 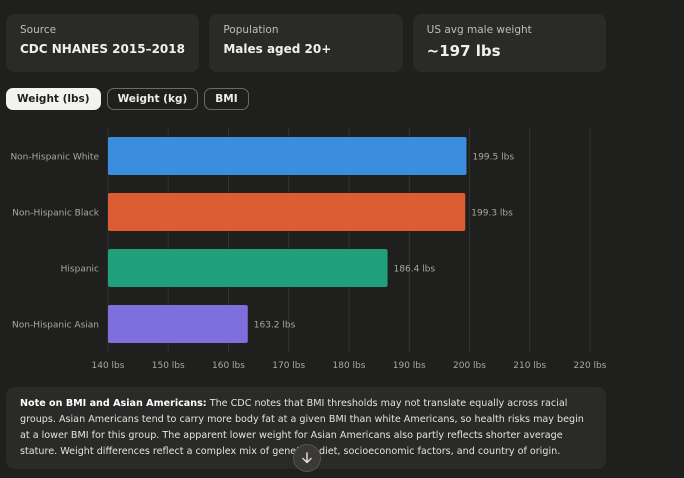 What do you see at coordinates (56, 214) in the screenshot?
I see `category-label: Non-Hispanic Black` at bounding box center [56, 214].